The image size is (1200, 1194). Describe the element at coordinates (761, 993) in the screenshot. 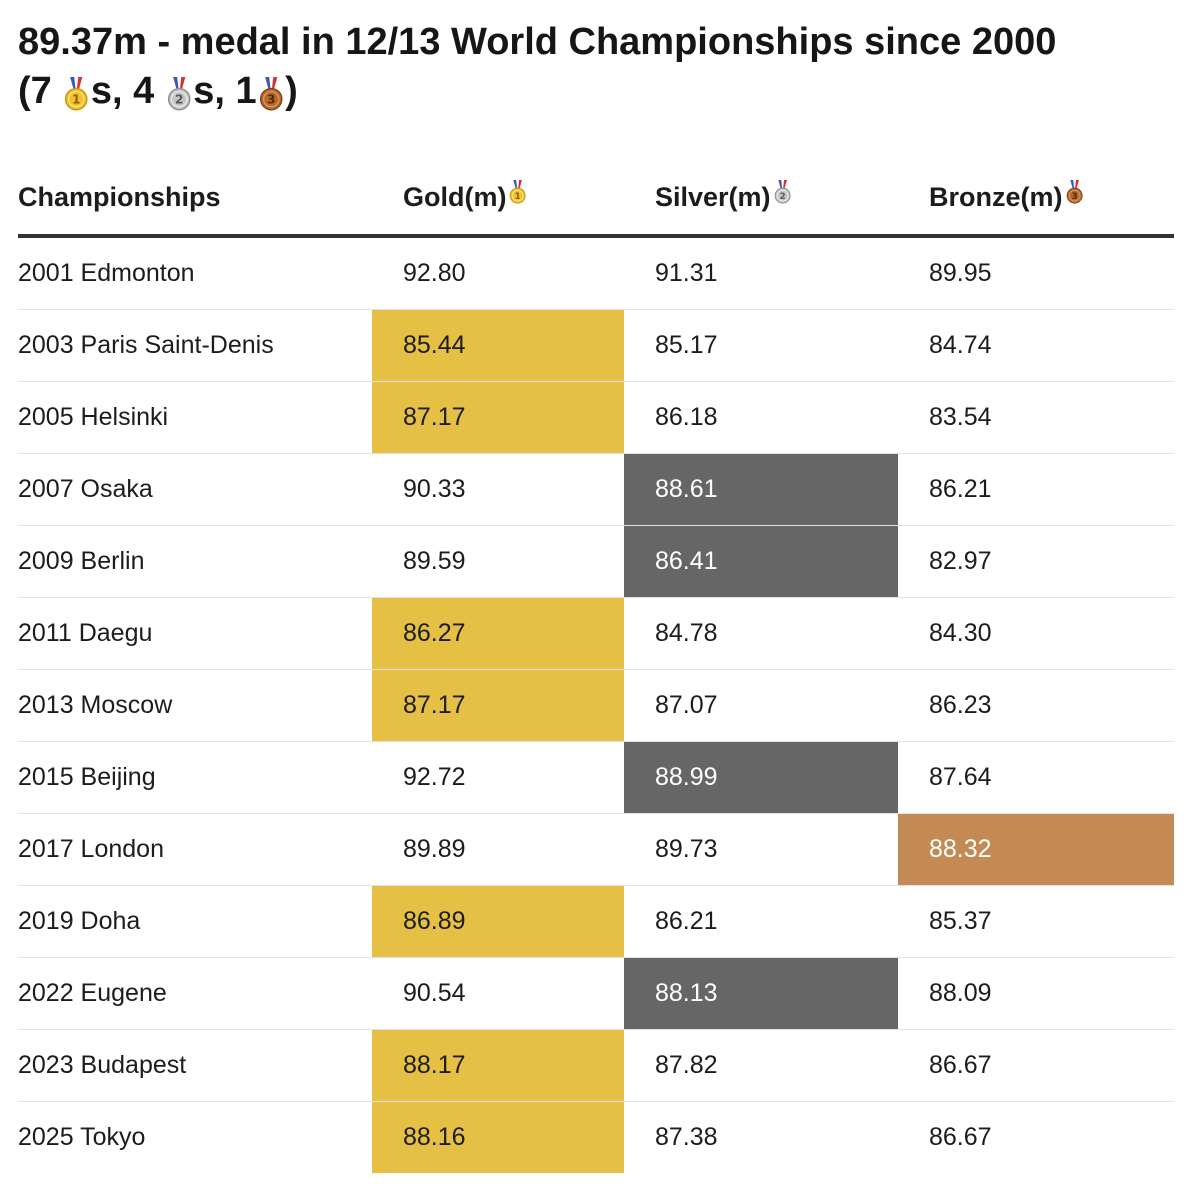

I see `silver-value-cell: 88.13` at that location.